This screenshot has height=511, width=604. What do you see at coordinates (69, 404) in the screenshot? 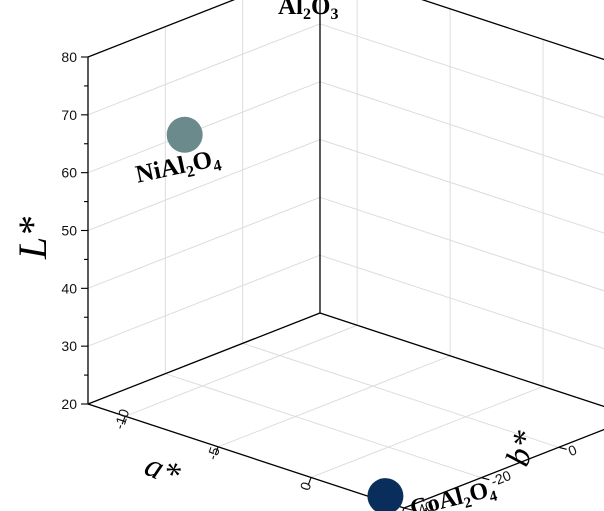
I see `L-tick-label: 20` at bounding box center [69, 404].